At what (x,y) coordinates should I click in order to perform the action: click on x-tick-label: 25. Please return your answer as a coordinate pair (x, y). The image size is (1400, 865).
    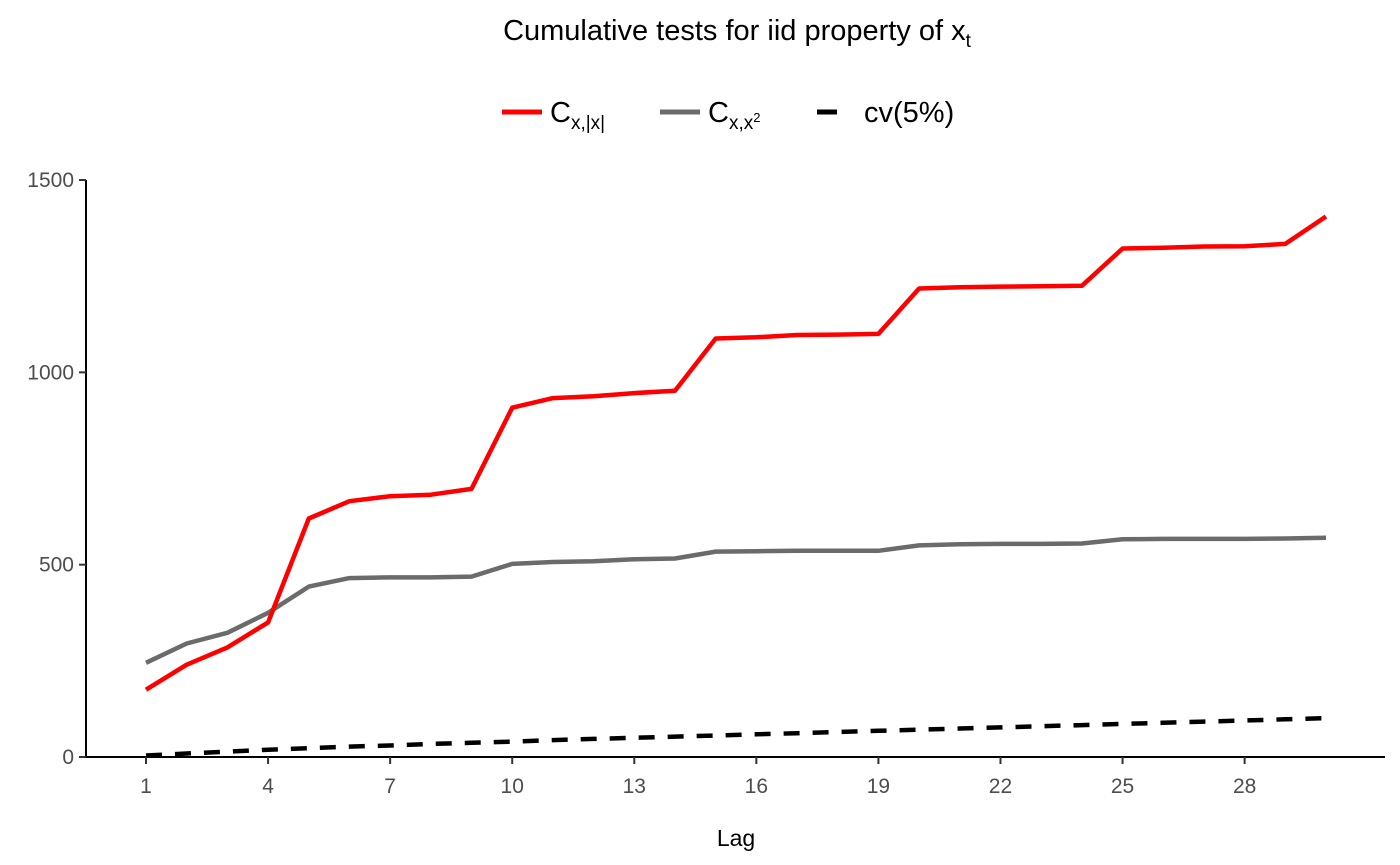
    Looking at the image, I should click on (1122, 786).